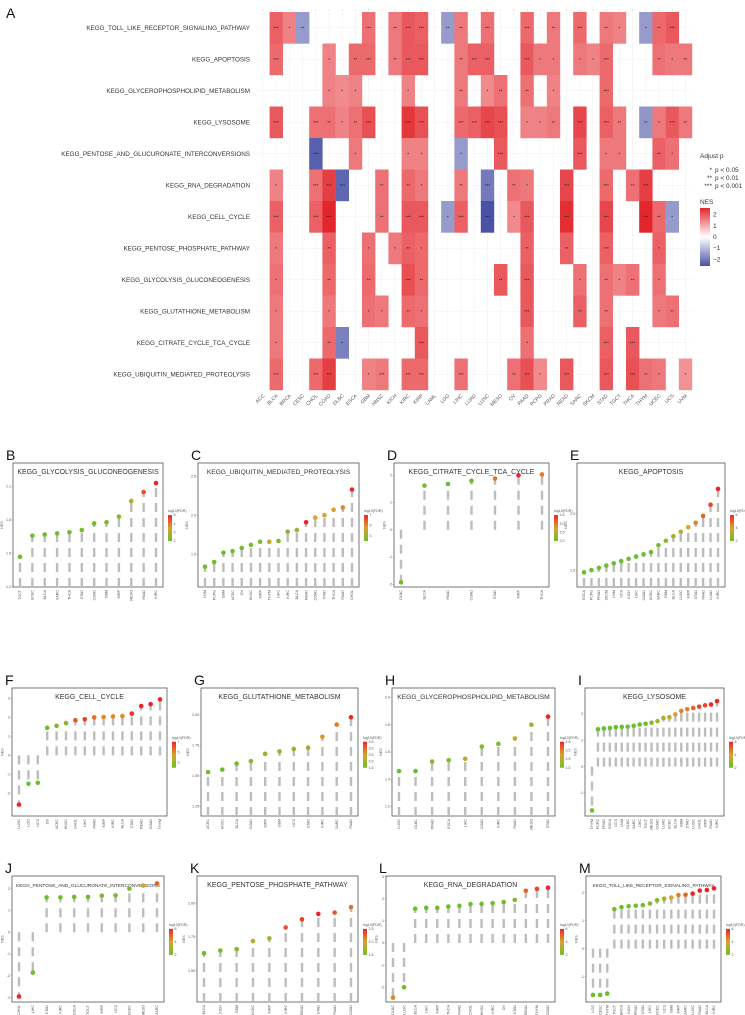  I want to click on legend-label: p < 0.05, so click(727, 170).